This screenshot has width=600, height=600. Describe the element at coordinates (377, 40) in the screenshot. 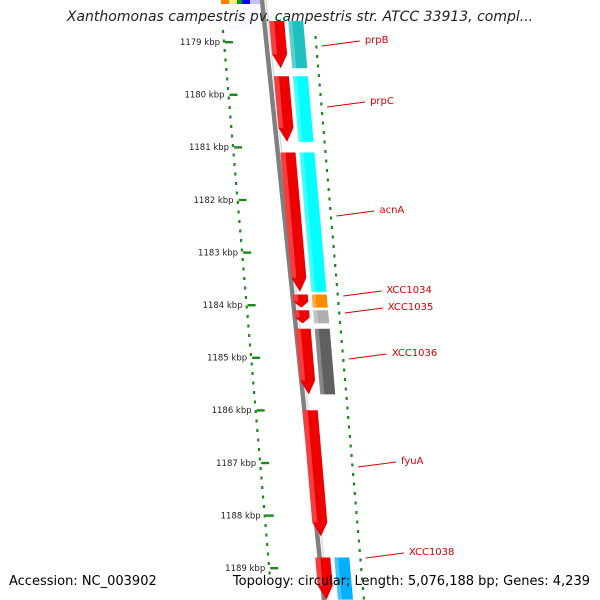

I see `gene-label-prpB: prpB` at that location.